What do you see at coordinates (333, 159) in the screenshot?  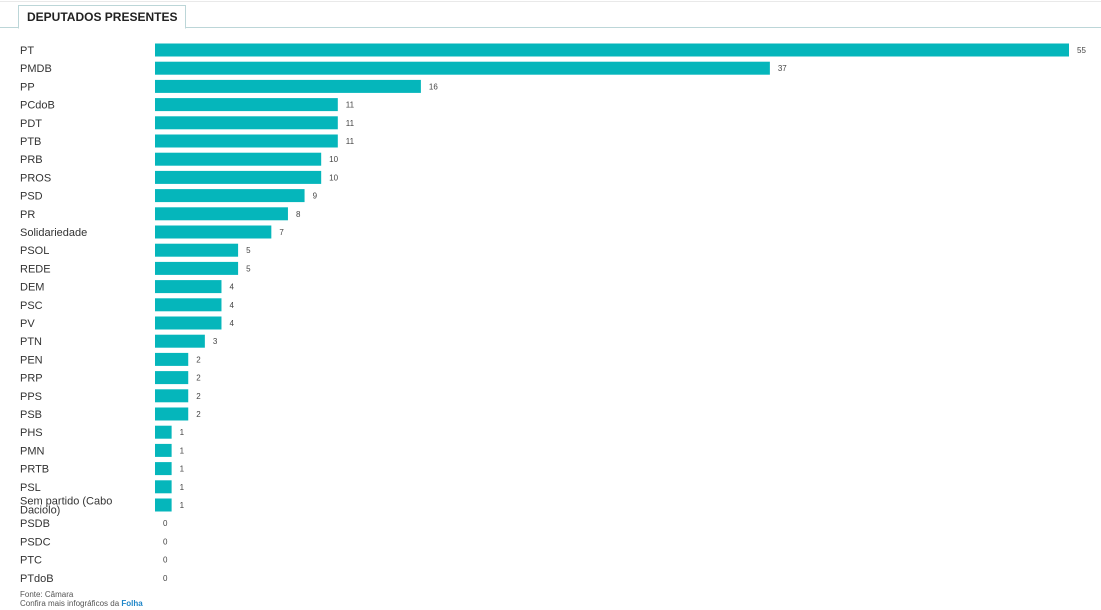 I see `value-label-prb: 10` at bounding box center [333, 159].